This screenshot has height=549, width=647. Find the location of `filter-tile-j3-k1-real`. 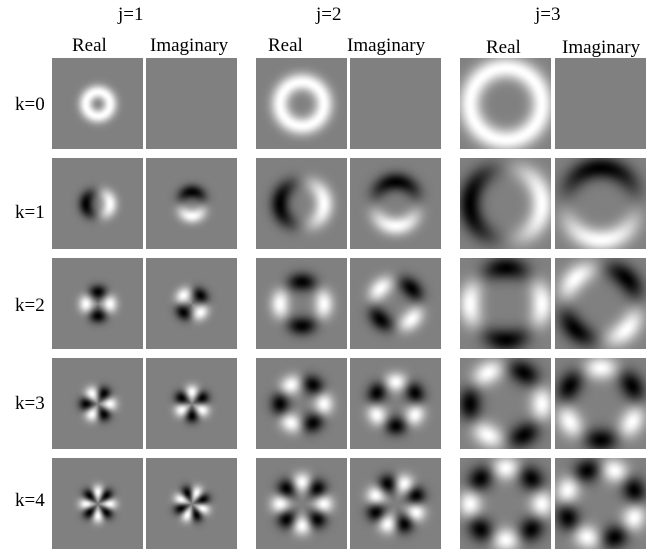

filter-tile-j3-k1-real is located at coordinates (505, 203).